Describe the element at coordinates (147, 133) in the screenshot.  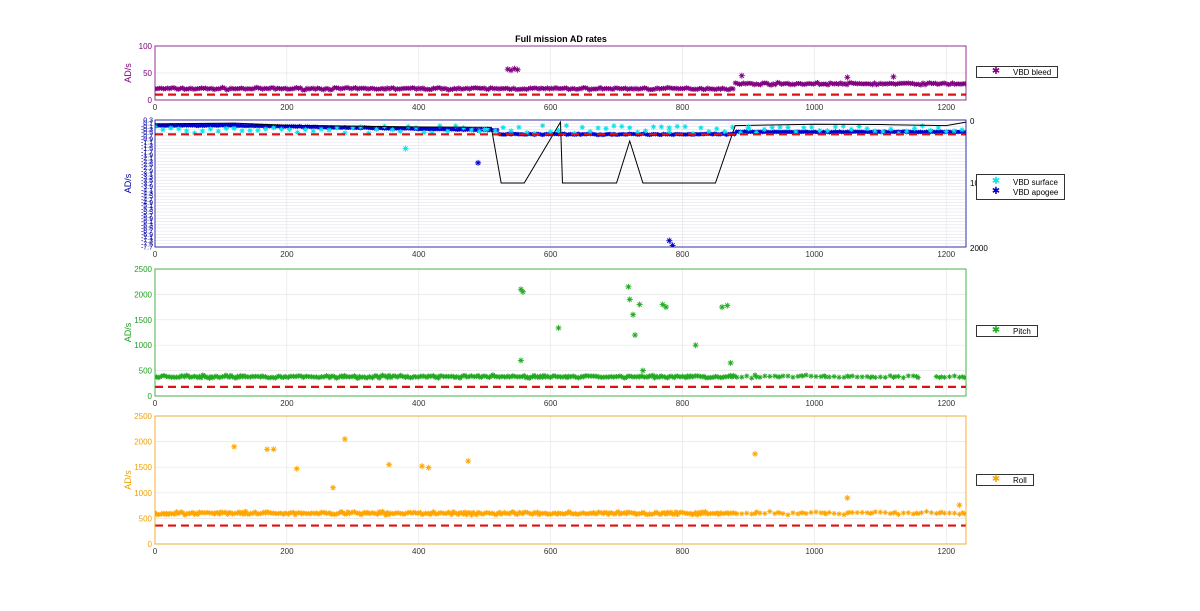
I see `y-tick-label: -0.5` at that location.